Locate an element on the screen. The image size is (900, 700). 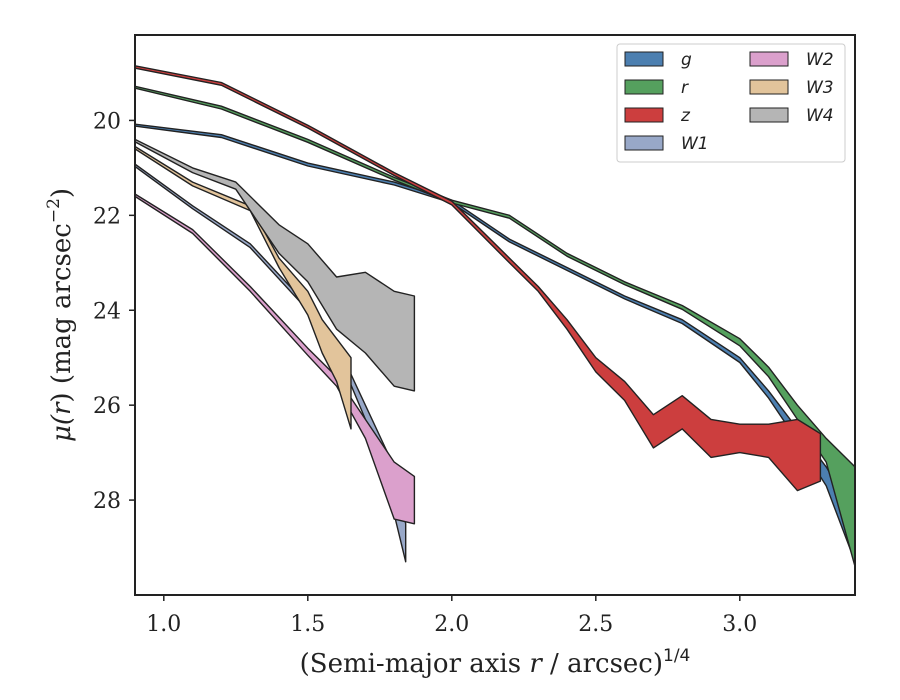
x-tick-label: 2.5 is located at coordinates (595, 624).